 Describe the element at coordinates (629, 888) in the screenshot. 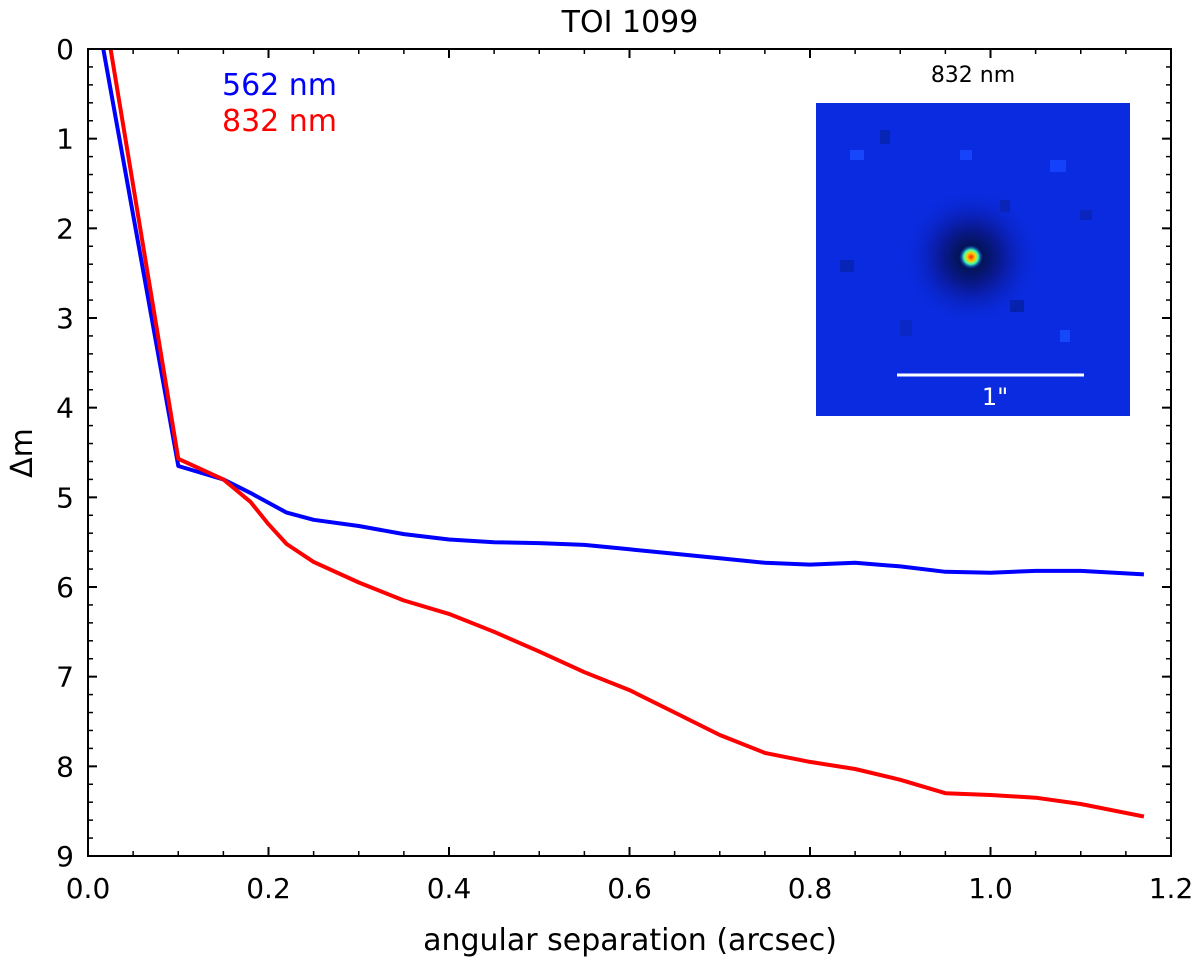

I see `x-tick-label: 0.6` at that location.